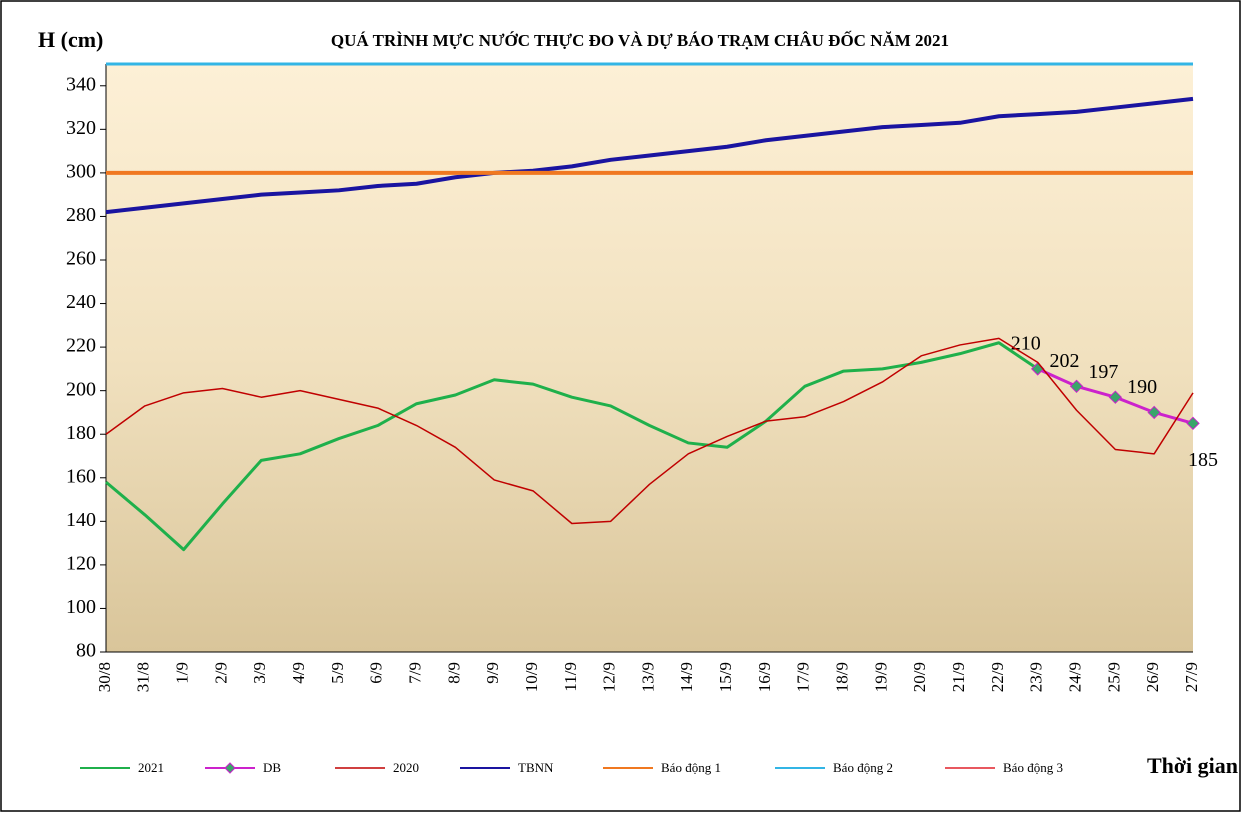  Describe the element at coordinates (570, 677) in the screenshot. I see `x-tick-label: 11/9` at that location.